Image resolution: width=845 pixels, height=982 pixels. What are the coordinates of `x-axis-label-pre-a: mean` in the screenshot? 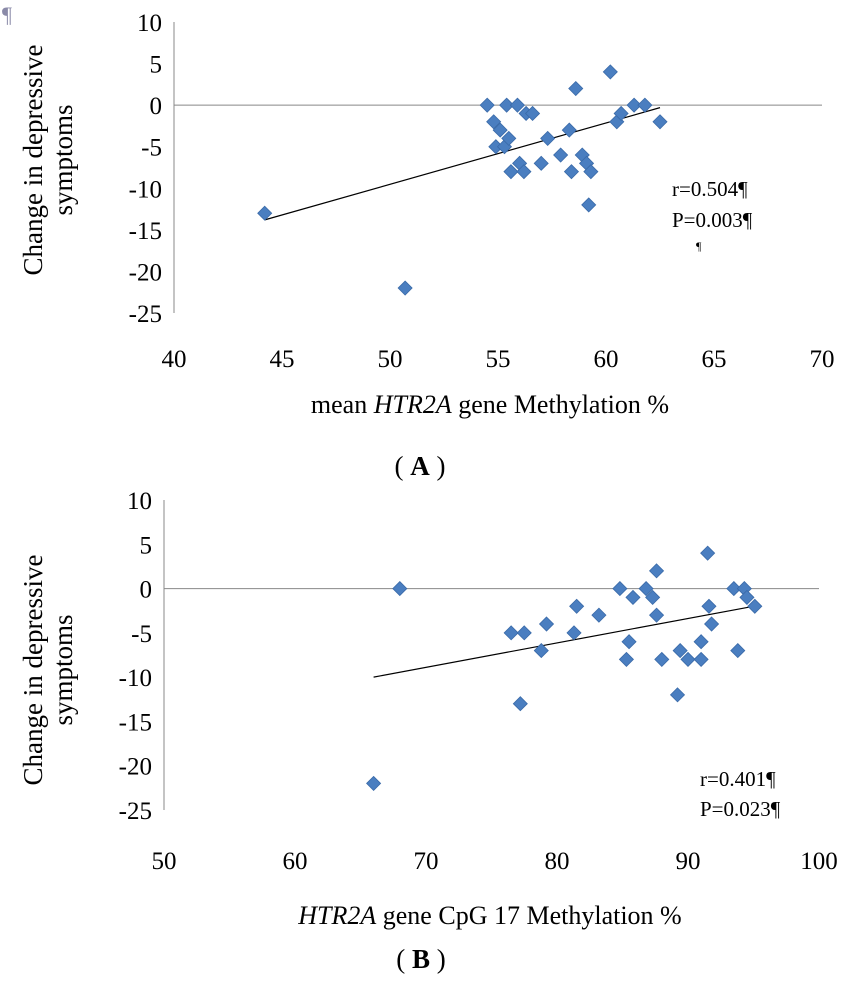 It's located at (342, 404).